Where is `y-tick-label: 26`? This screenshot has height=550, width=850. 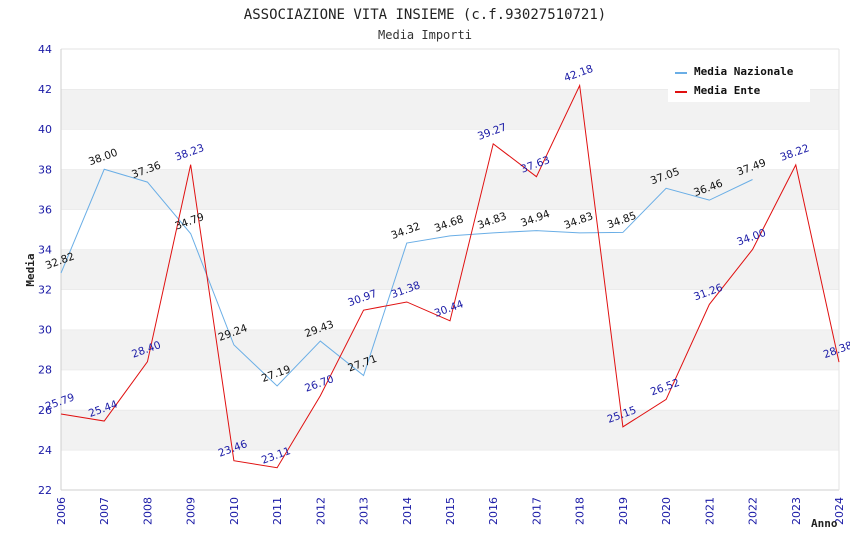 y-tick-label: 26 is located at coordinates (45, 410).